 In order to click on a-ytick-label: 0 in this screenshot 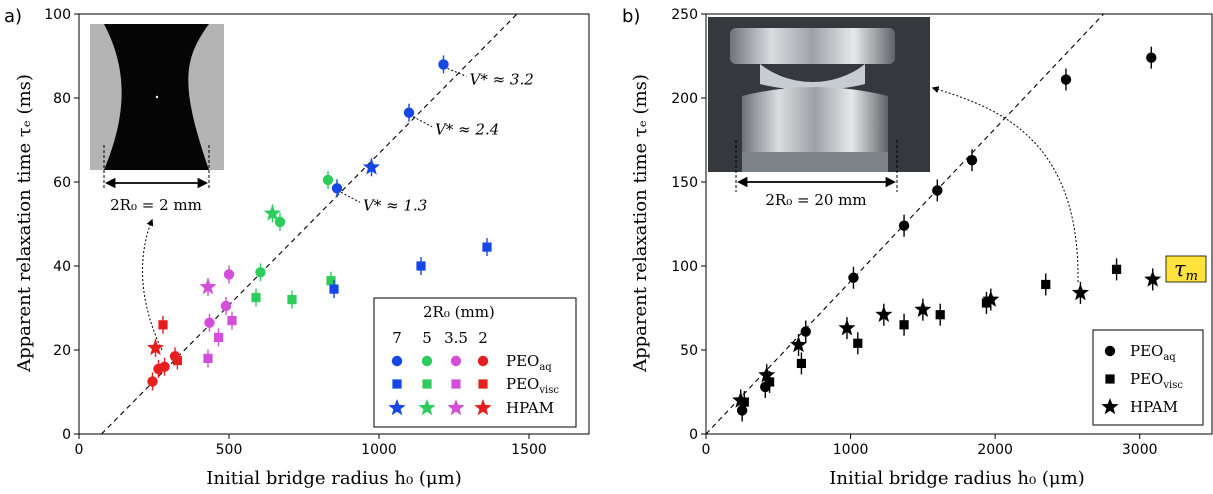, I will do `click(66, 435)`.